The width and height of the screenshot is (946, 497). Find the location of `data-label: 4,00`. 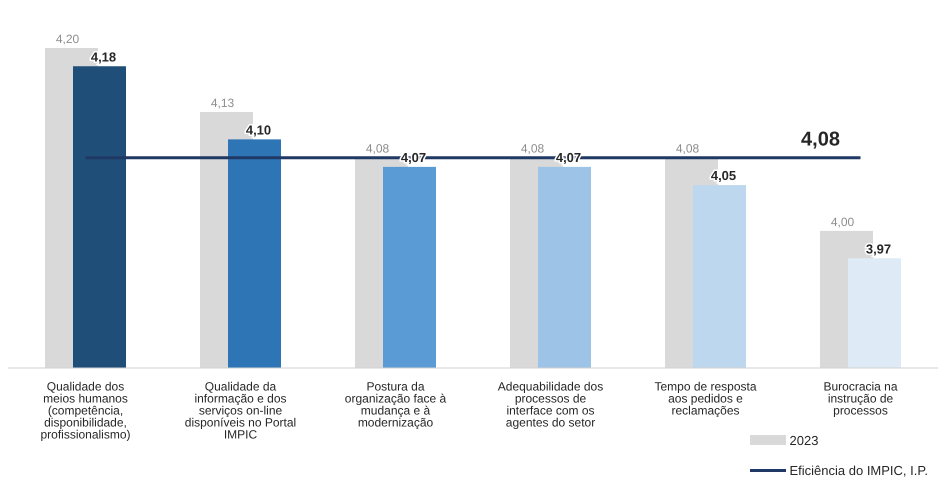

data-label: 4,00 is located at coordinates (842, 221).